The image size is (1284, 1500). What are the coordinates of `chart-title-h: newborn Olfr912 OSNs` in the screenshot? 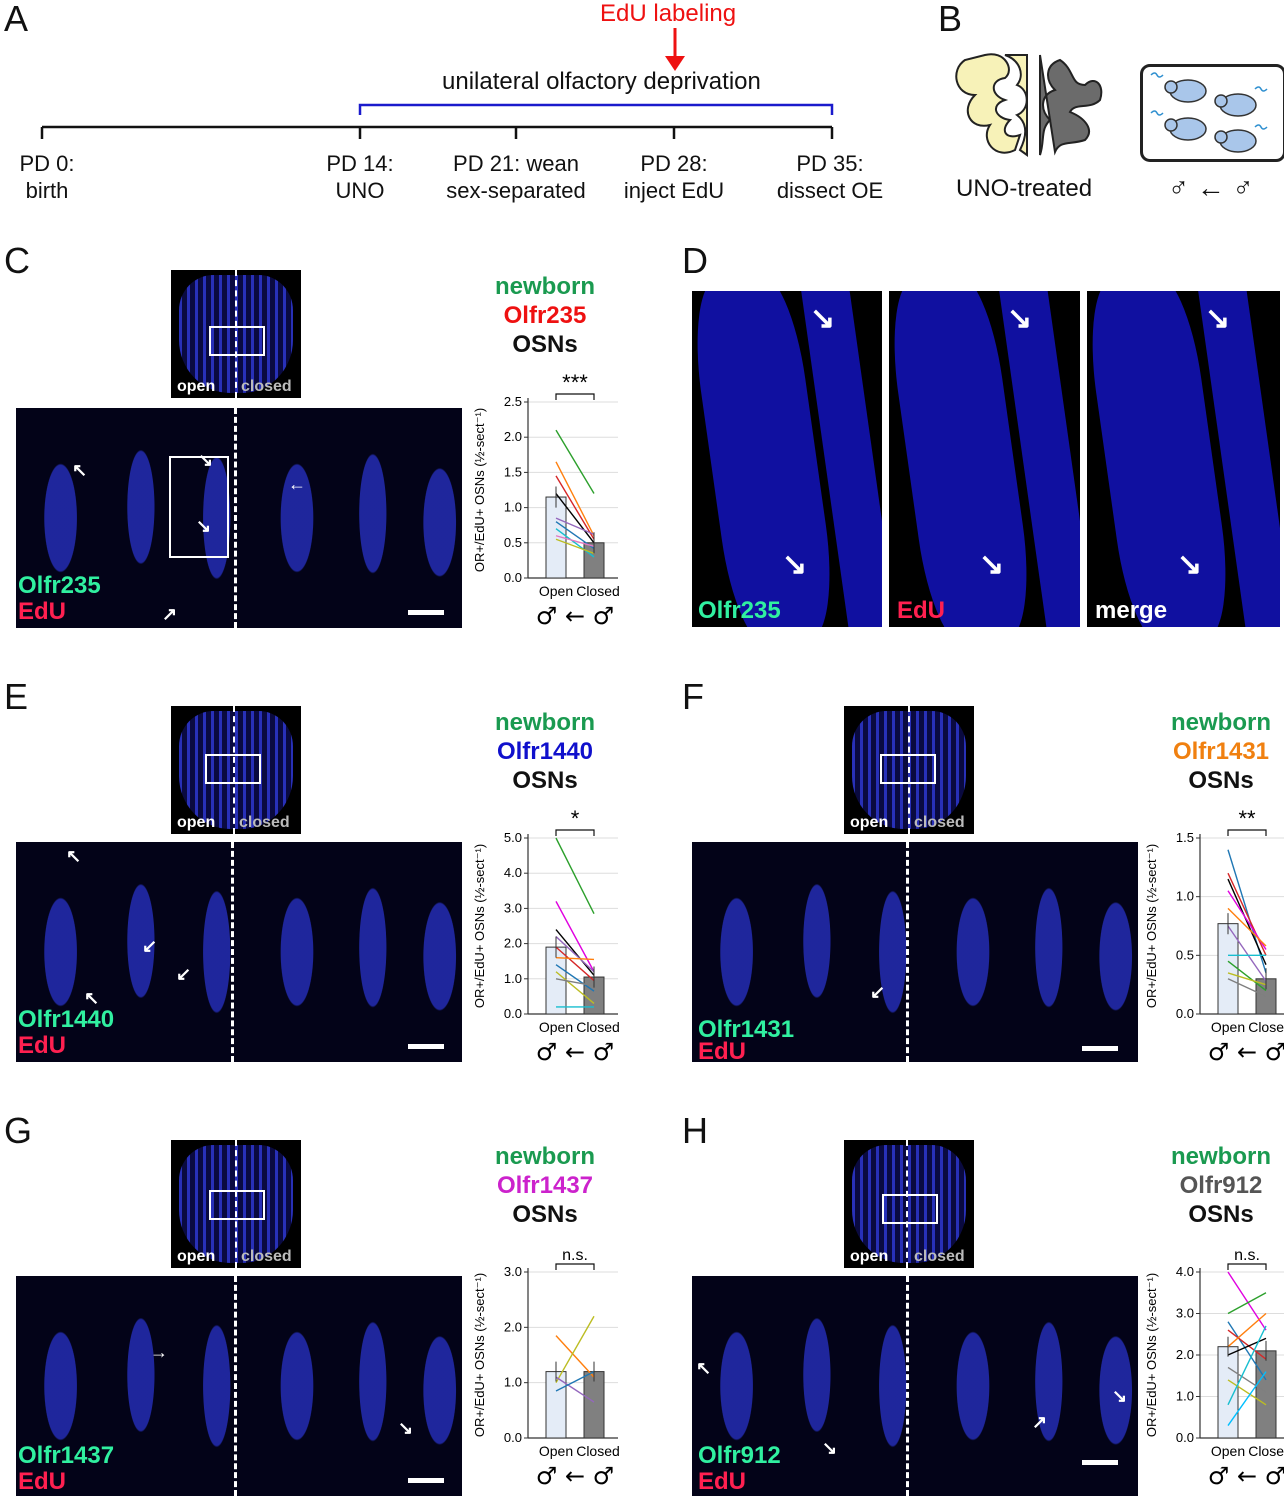 It's located at (1221, 1185).